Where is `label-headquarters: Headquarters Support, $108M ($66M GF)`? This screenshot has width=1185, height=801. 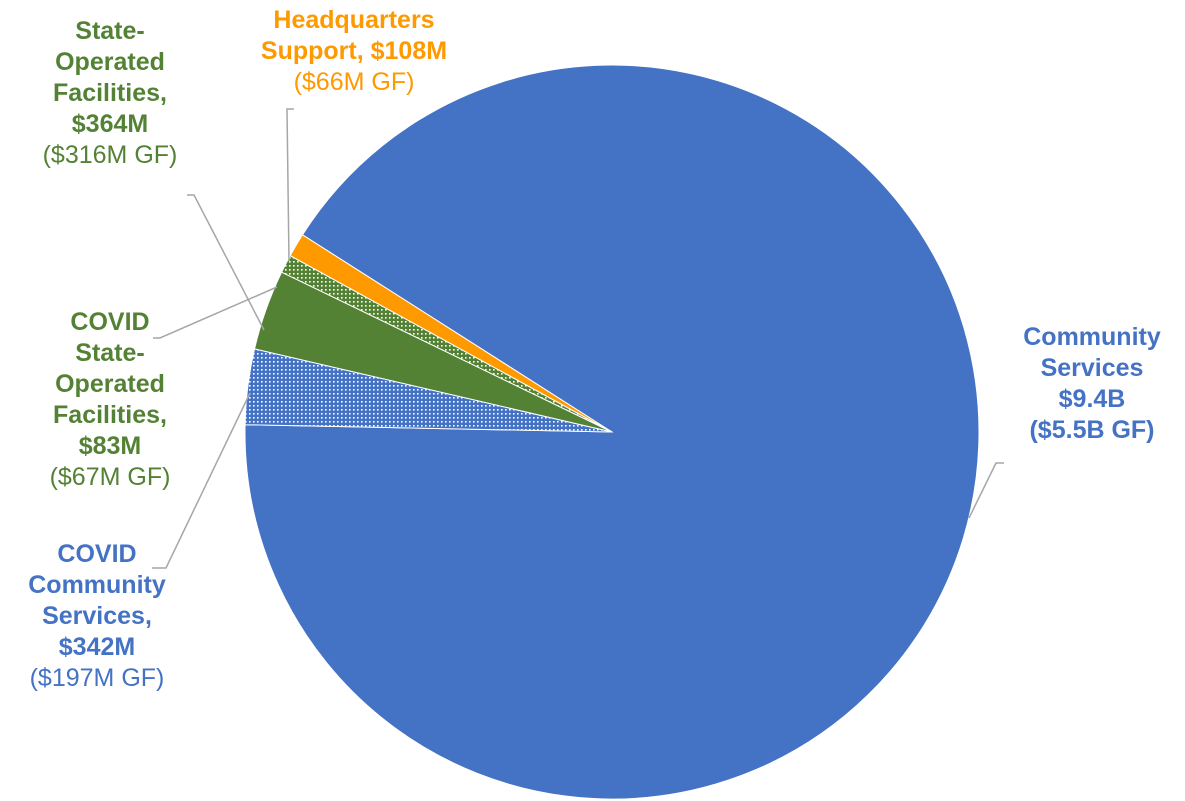
label-headquarters: Headquarters Support, $108M ($66M GF) is located at coordinates (354, 51).